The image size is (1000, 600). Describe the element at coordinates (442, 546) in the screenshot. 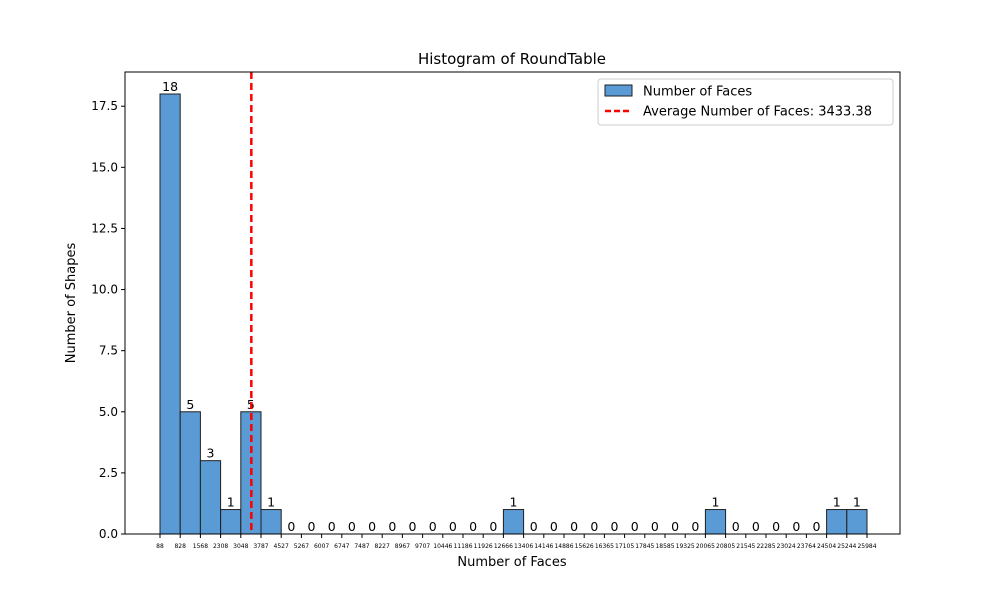

I see `x-tick-label: 10446` at that location.